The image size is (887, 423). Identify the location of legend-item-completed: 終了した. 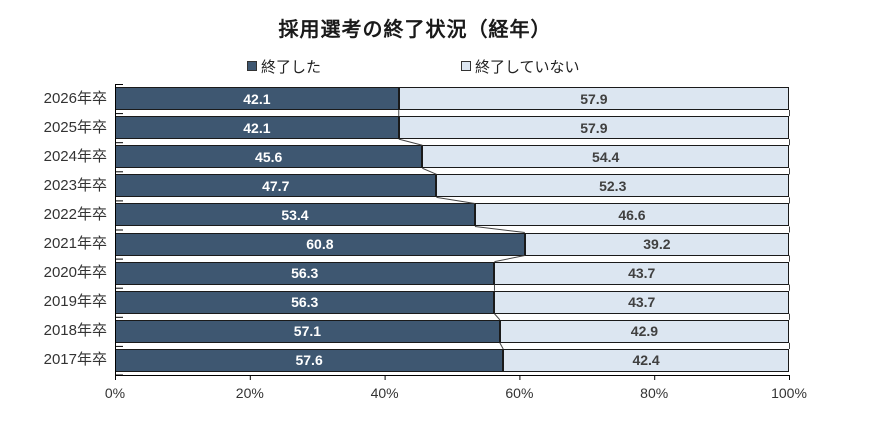
(284, 66).